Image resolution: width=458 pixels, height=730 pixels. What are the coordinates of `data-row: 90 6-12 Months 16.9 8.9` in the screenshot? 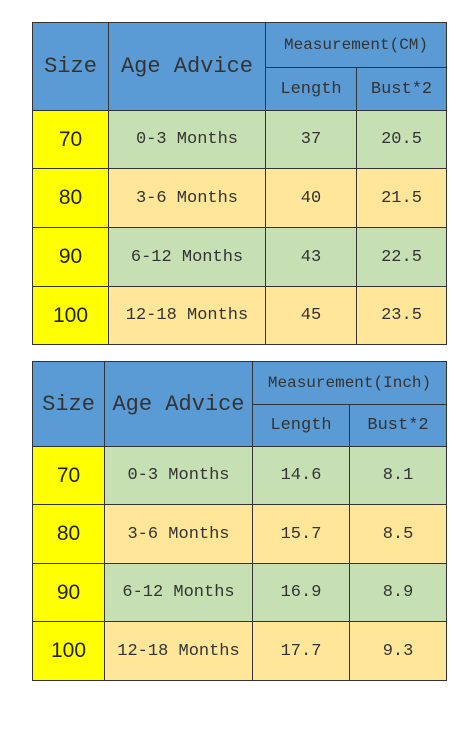 It's located at (240, 592).